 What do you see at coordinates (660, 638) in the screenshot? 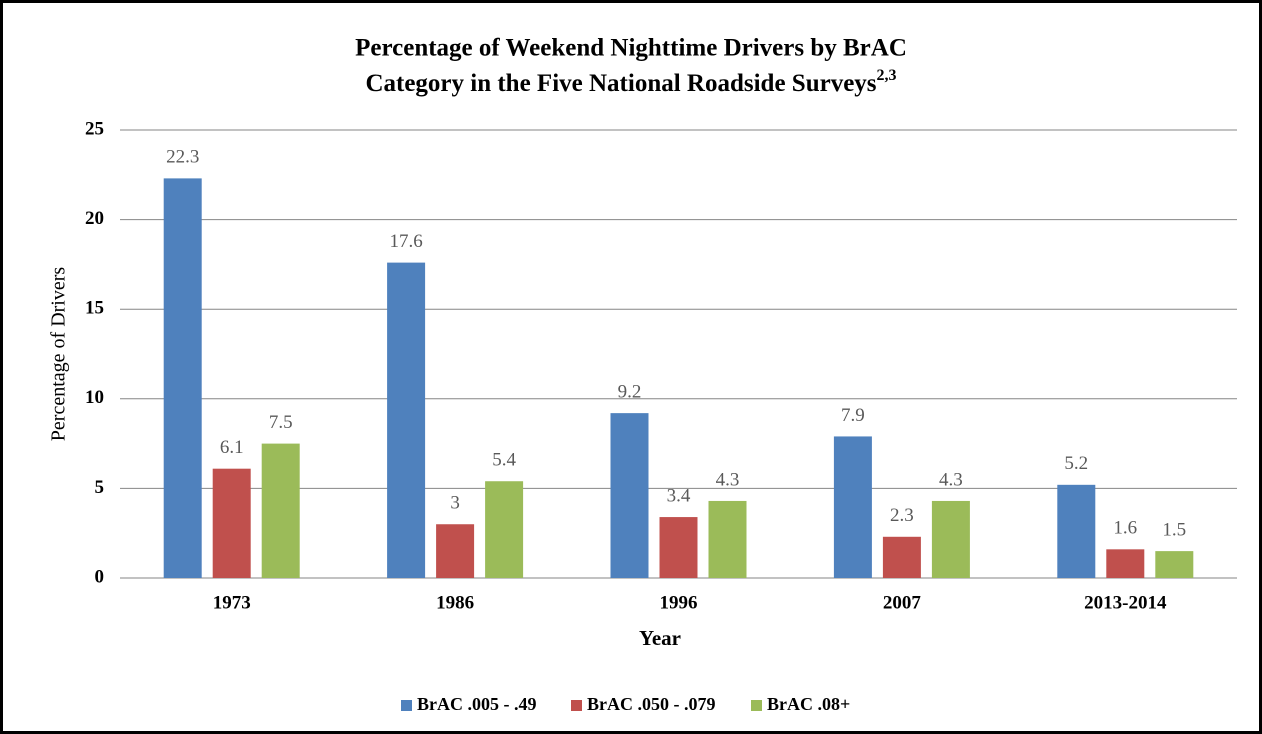
I see `x-axis-title: Year` at bounding box center [660, 638].